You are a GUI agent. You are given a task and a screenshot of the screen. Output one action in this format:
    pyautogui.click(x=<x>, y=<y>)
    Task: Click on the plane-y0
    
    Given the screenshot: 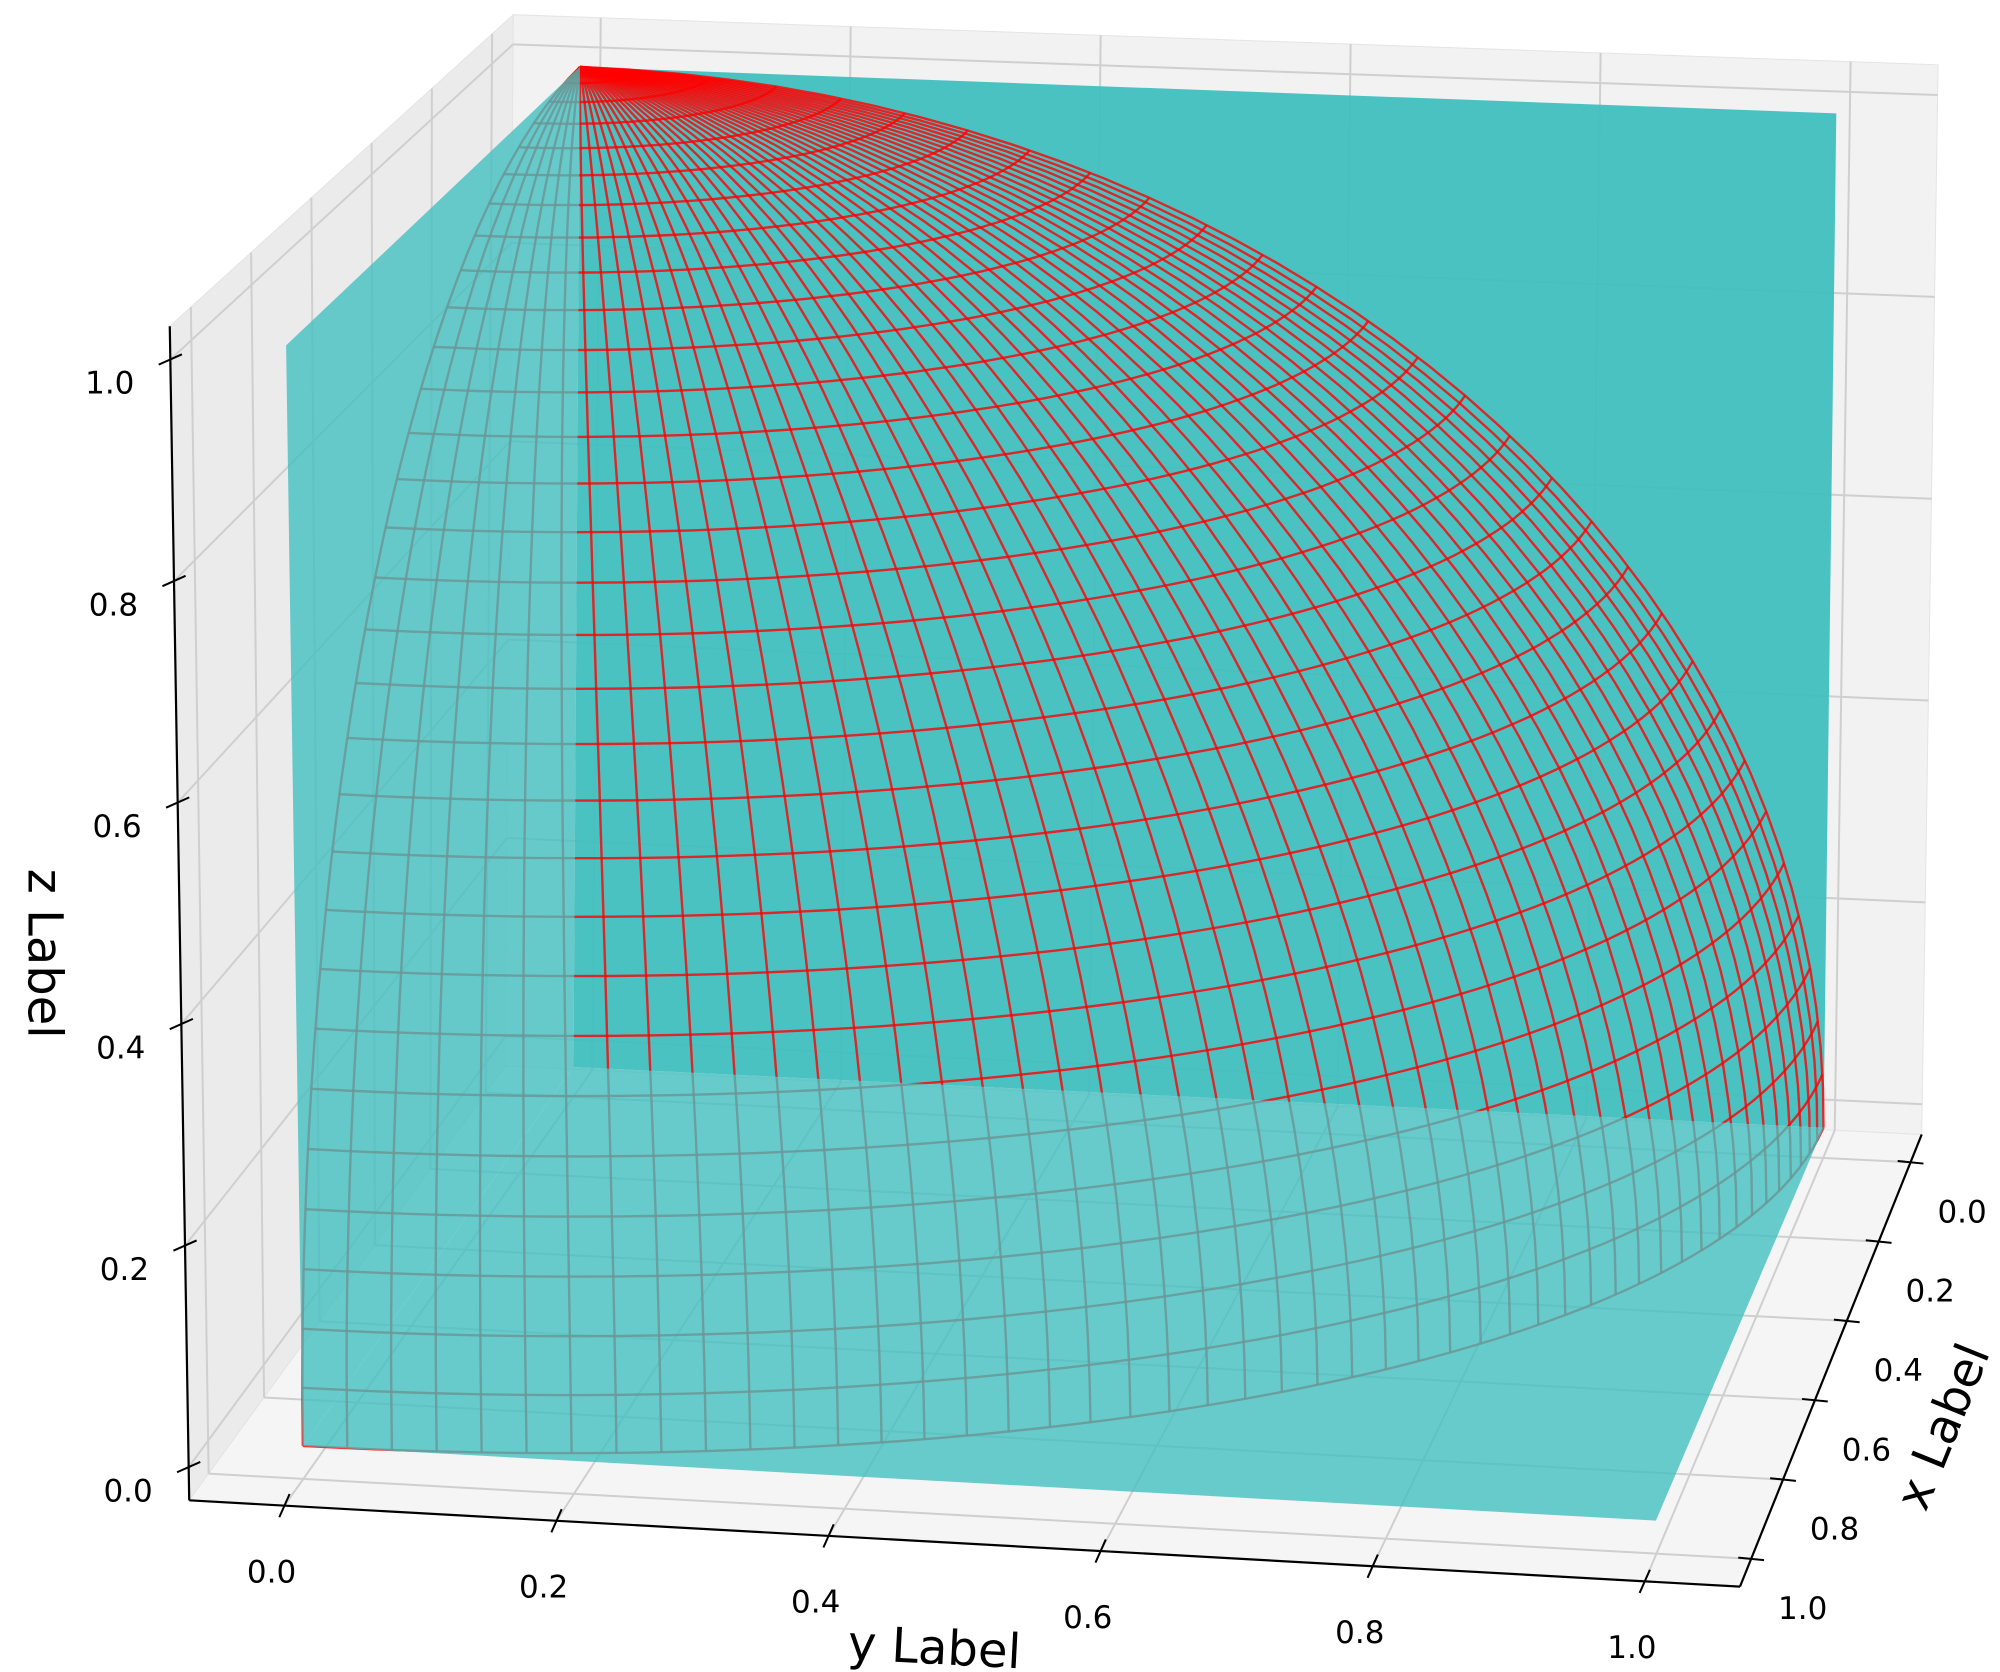 What is the action you would take?
    pyautogui.click(x=433, y=756)
    